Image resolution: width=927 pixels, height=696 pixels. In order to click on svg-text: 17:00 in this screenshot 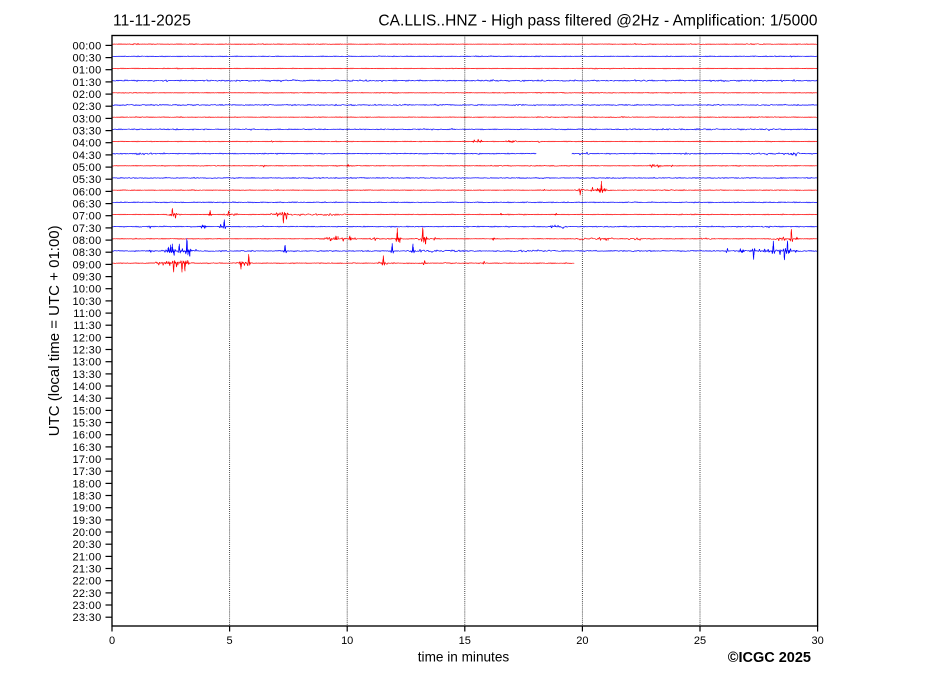, I will do `click(86, 460)`.